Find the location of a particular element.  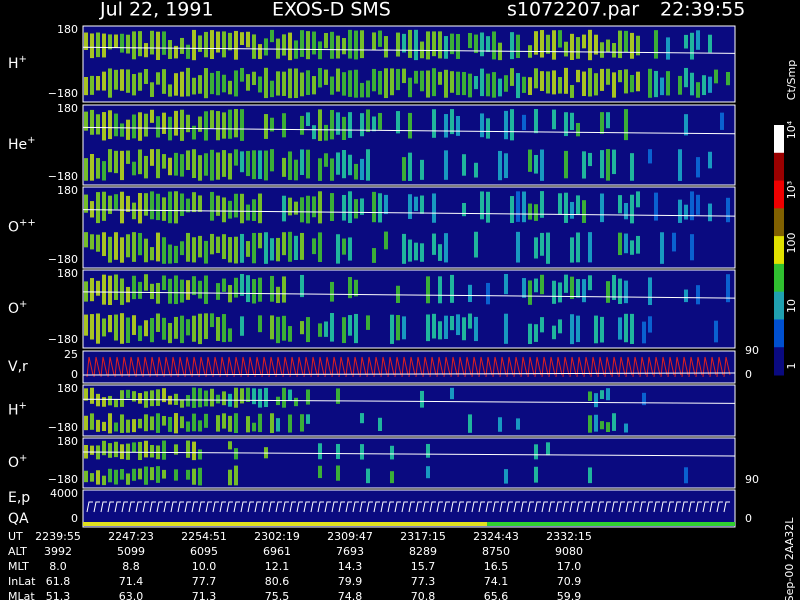

colorbar-segment is located at coordinates (779, 250).